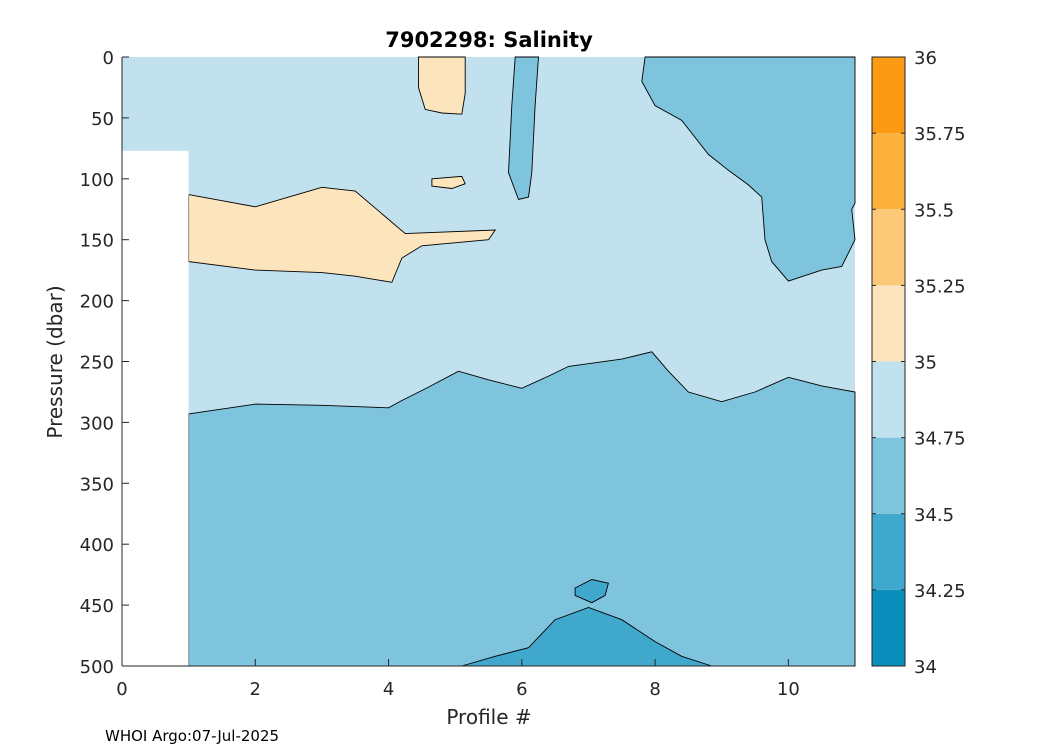 The width and height of the screenshot is (1050, 750). Describe the element at coordinates (97, 484) in the screenshot. I see `y-tick-label: 350` at that location.